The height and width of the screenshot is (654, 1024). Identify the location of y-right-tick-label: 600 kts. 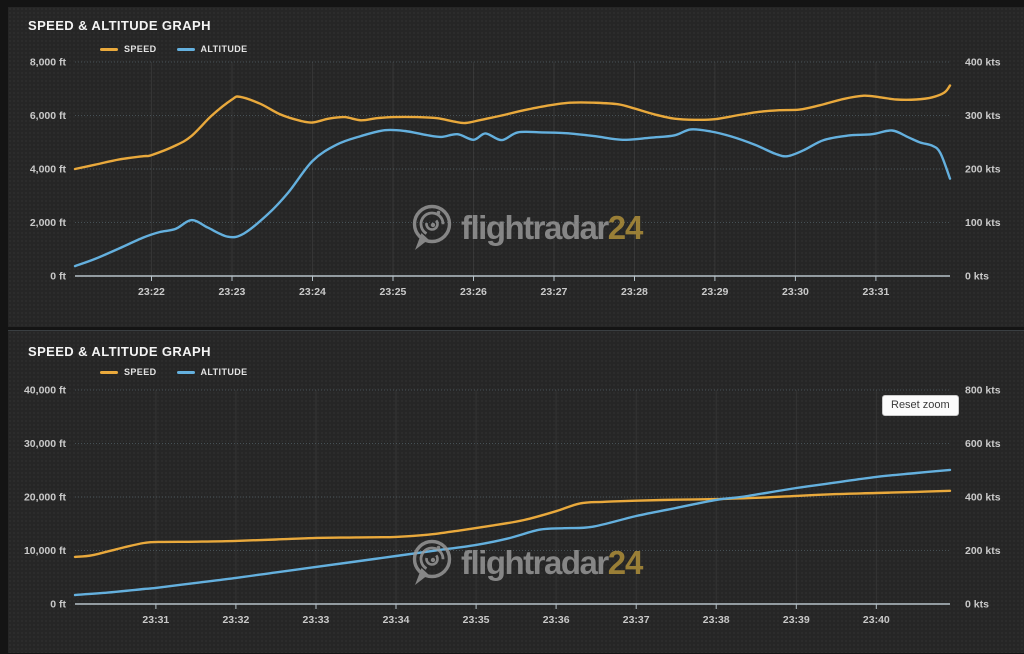
(983, 444).